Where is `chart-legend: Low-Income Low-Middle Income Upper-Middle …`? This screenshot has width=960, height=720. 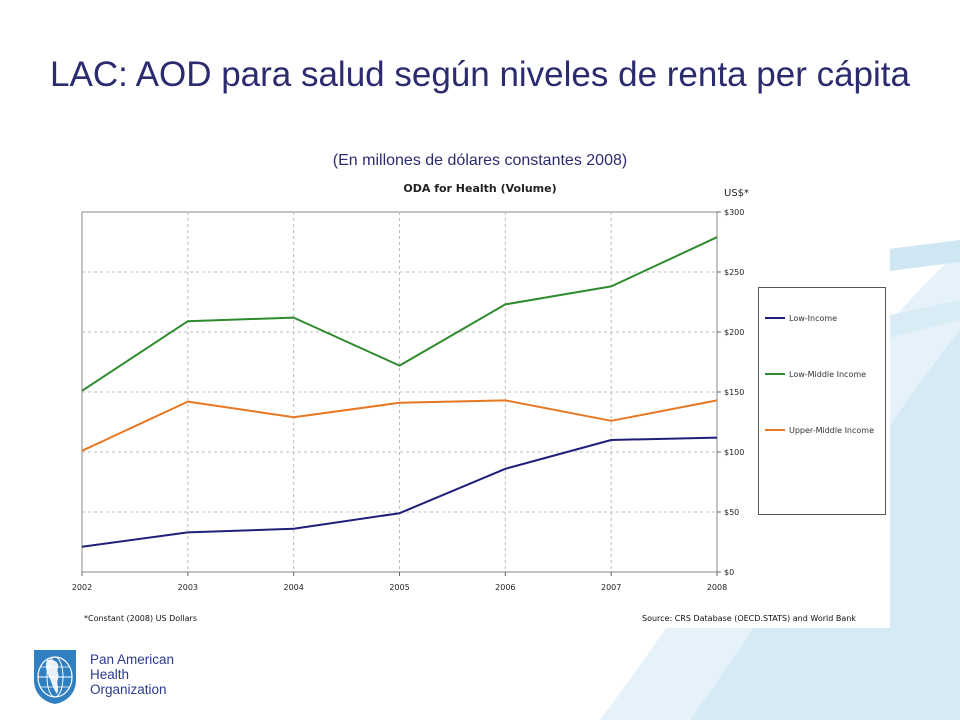
chart-legend: Low-Income Low-Middle Income Upper-Middle … is located at coordinates (822, 401).